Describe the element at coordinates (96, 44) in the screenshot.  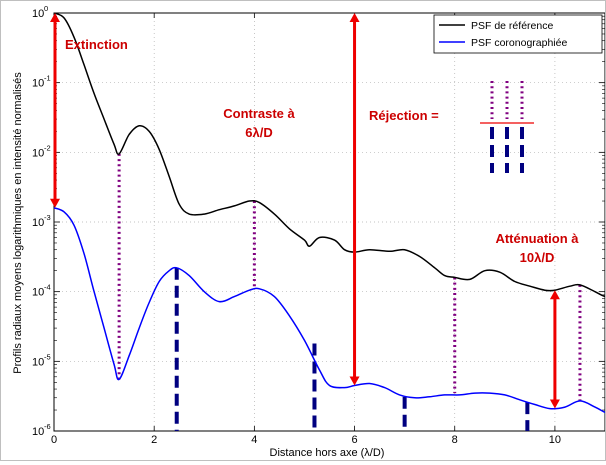
I see `annotation-extinction: Extinction` at that location.